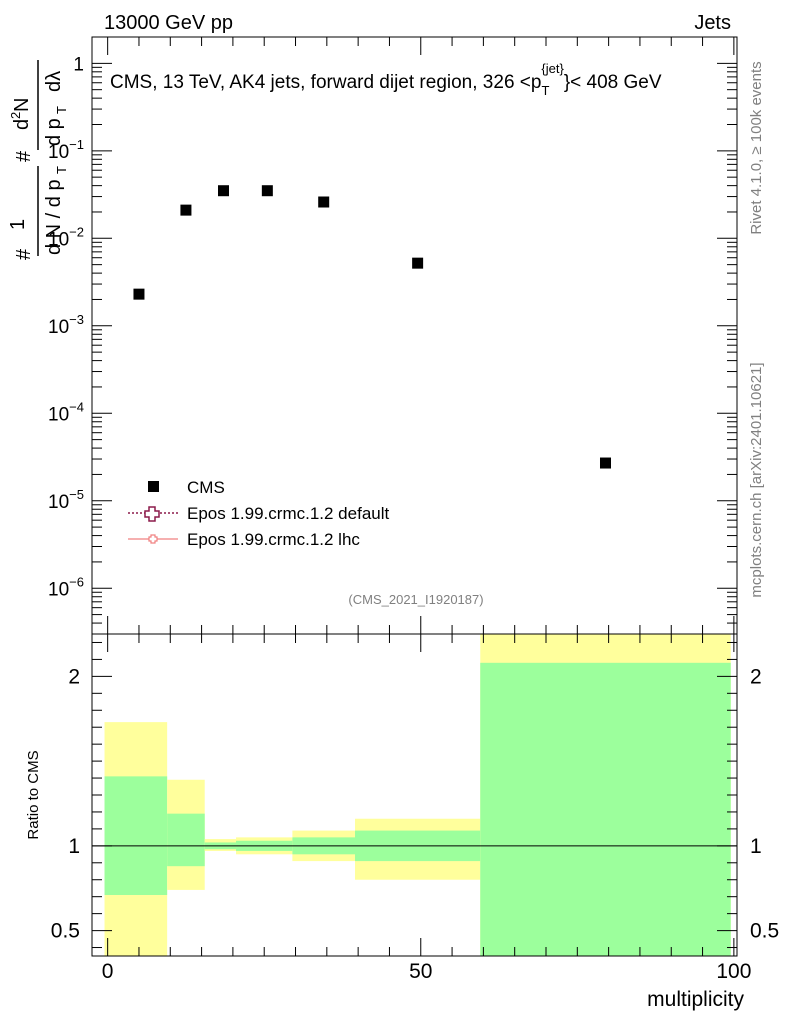 Image resolution: width=786 pixels, height=1024 pixels. I want to click on ratio-y-tick-label: 0.5, so click(65, 931).